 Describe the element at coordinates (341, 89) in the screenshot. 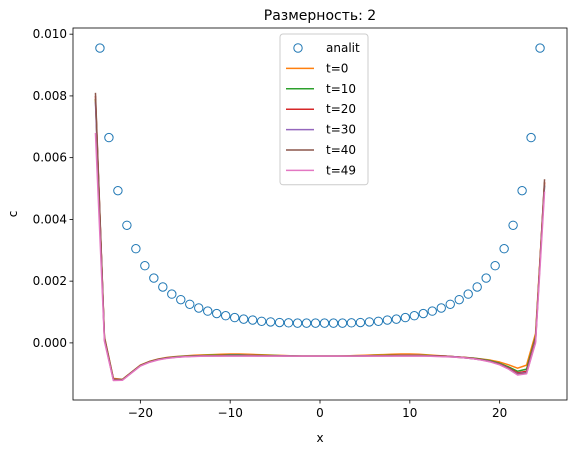

I see `legend-label: t=10` at that location.